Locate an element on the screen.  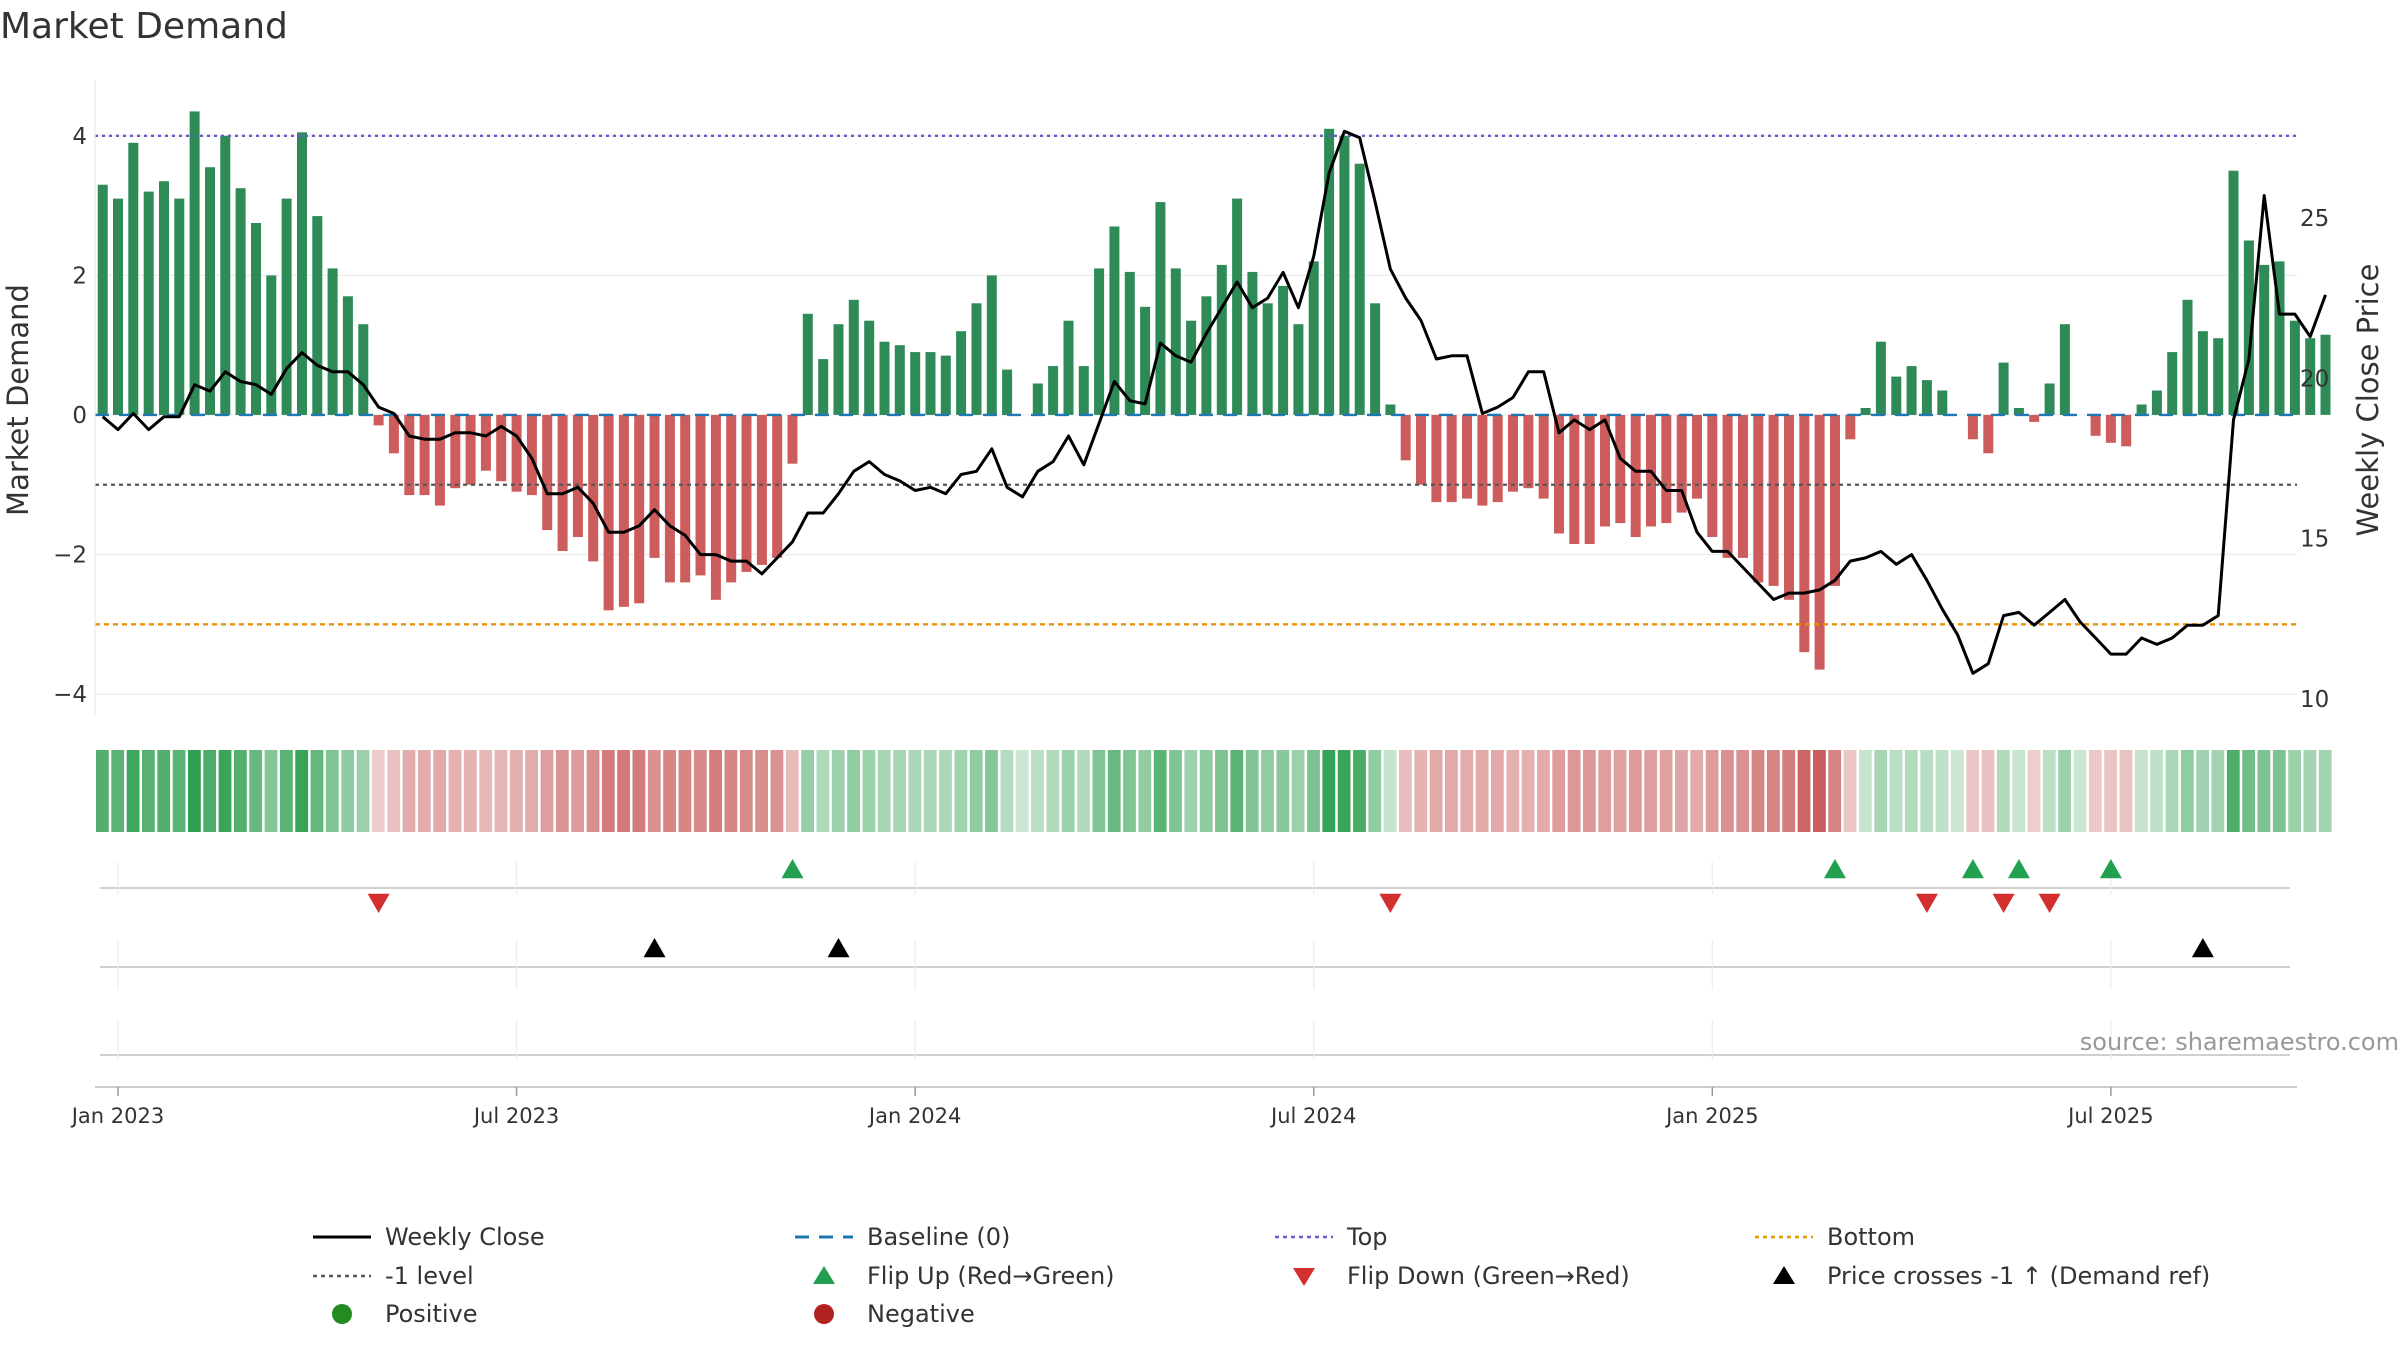
price-cross-marker is located at coordinates (654, 948).